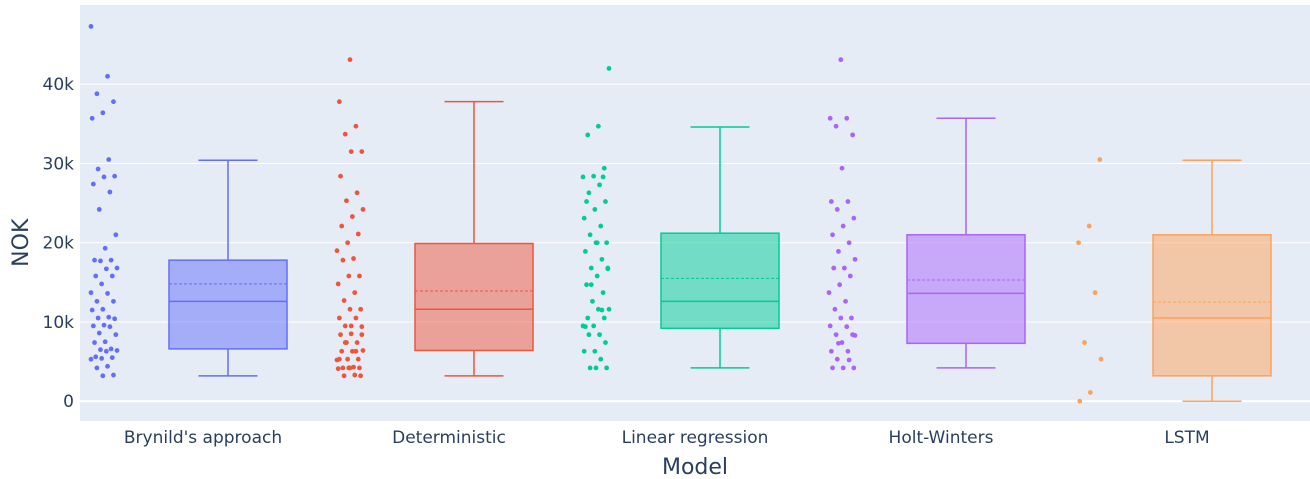 The image size is (1310, 479). Describe the element at coordinates (68, 402) in the screenshot. I see `y-tick-label: 0` at that location.